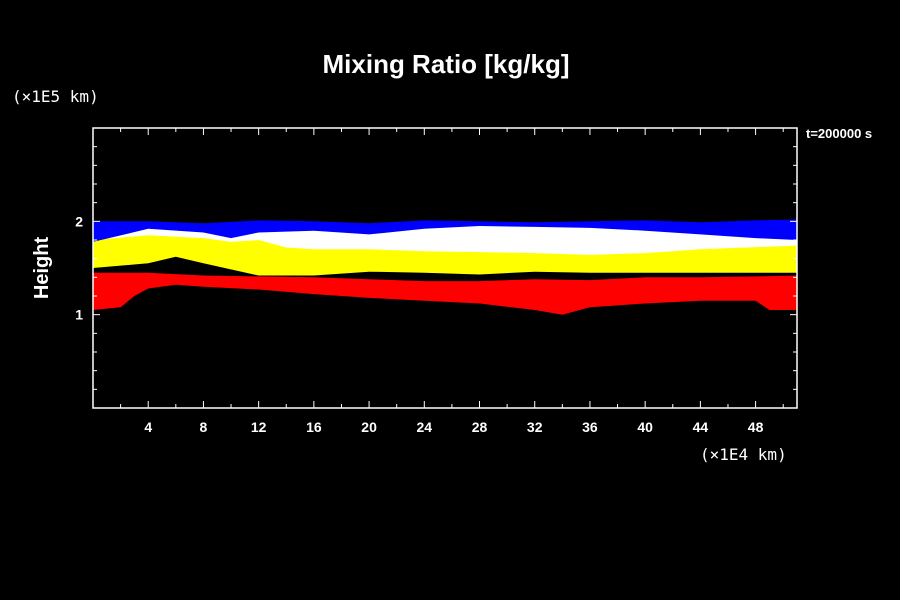  What do you see at coordinates (79, 267) in the screenshot?
I see `y-axis-tick-labels: 12` at bounding box center [79, 267].